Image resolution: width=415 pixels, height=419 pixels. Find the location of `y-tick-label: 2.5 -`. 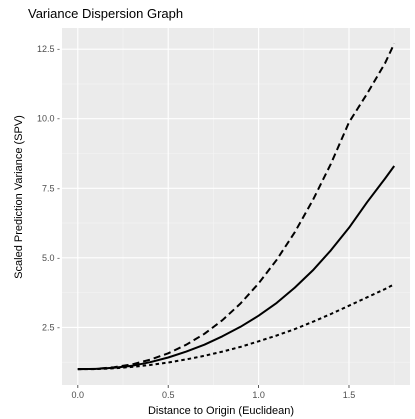

y-tick-label: 2.5 - is located at coordinates (51, 327).